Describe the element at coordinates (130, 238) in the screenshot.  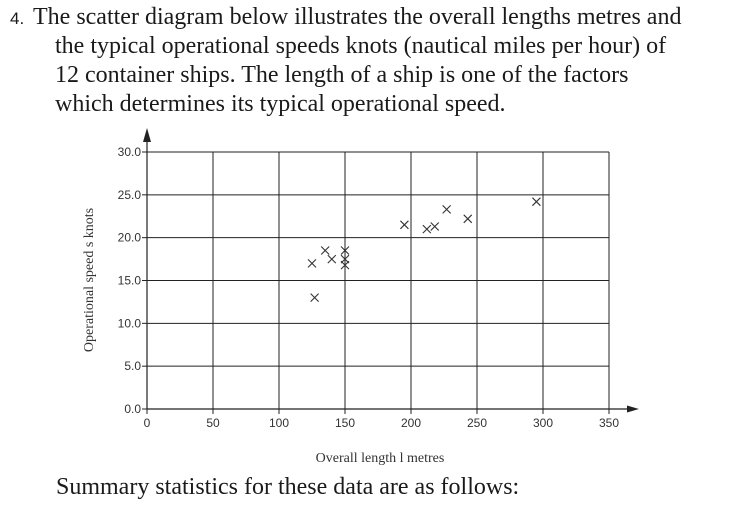
I see `y-tick-label: 20.0` at that location.